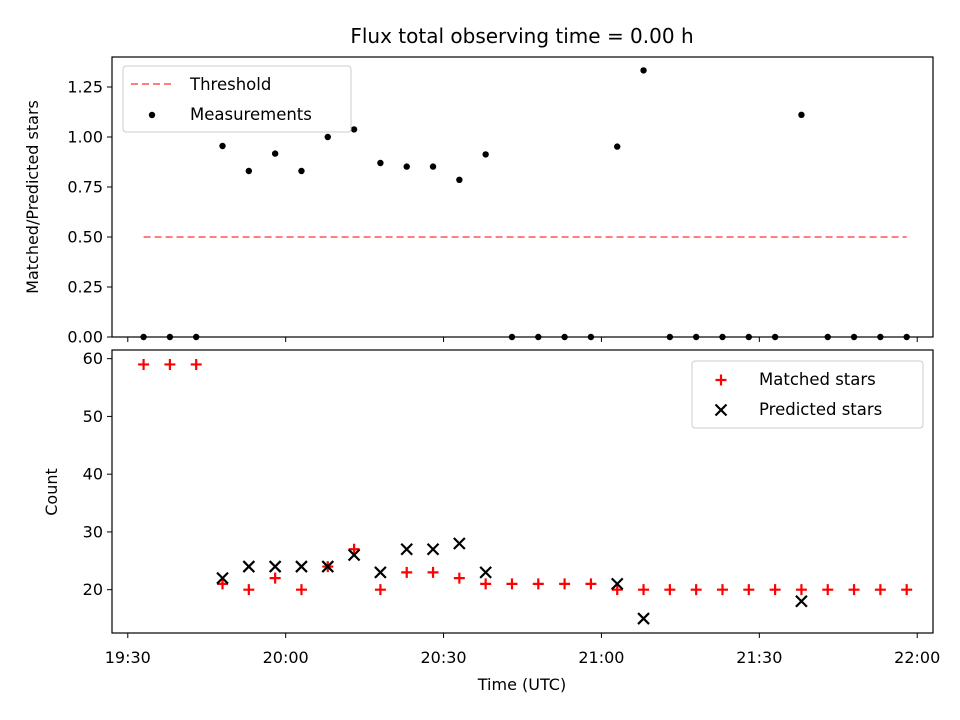  What do you see at coordinates (85, 337) in the screenshot?
I see `top-y-tick-label: 0.00` at bounding box center [85, 337].